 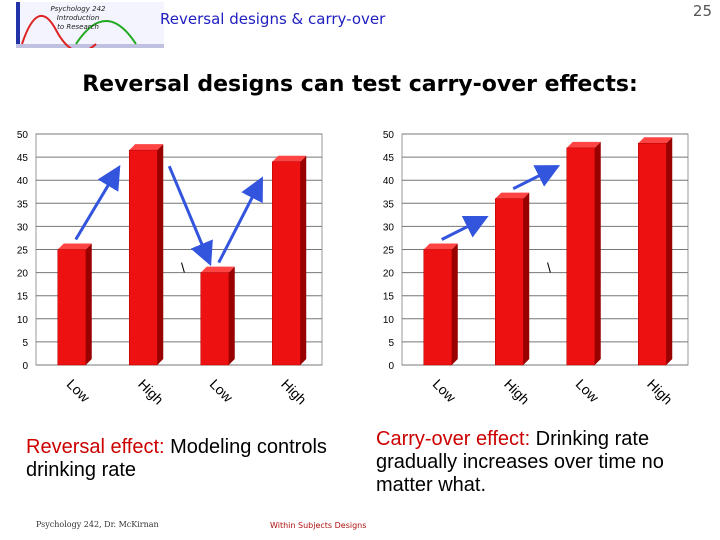 I want to click on page-number: 25, so click(x=702, y=11).